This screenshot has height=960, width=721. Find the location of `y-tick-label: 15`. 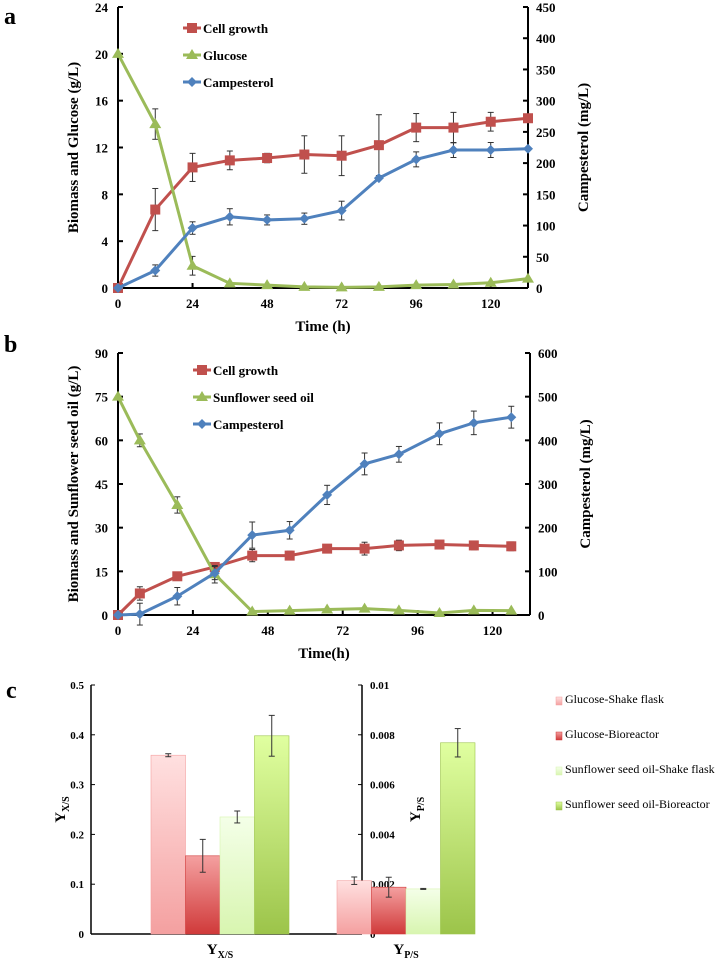

y-tick-label: 15 is located at coordinates (102, 571).